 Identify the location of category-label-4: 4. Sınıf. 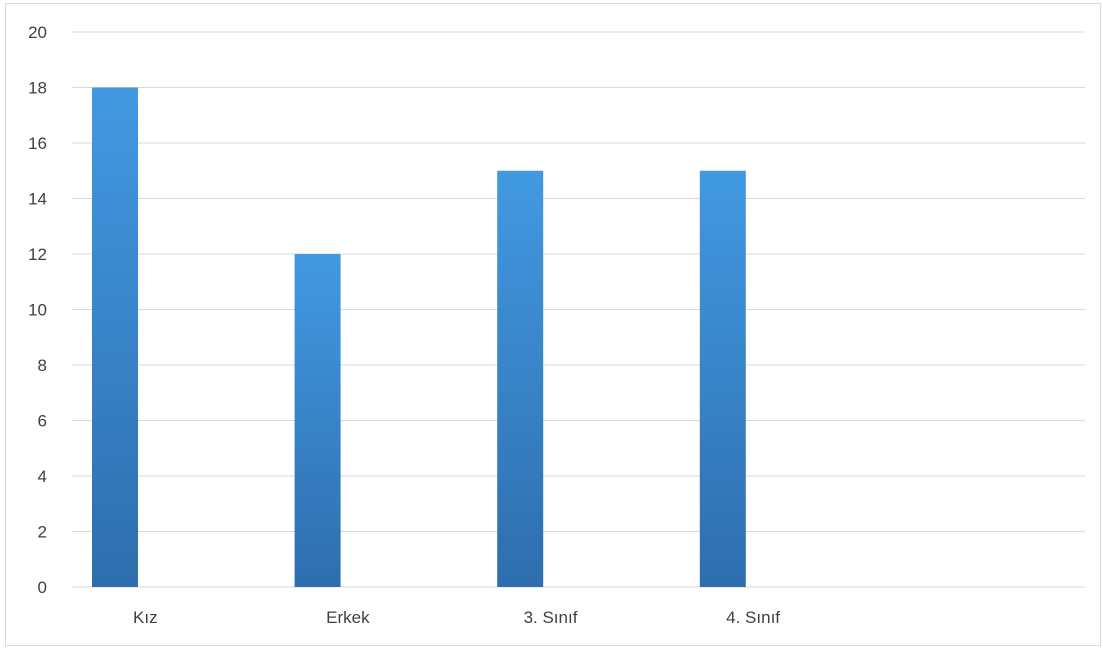
(753, 617).